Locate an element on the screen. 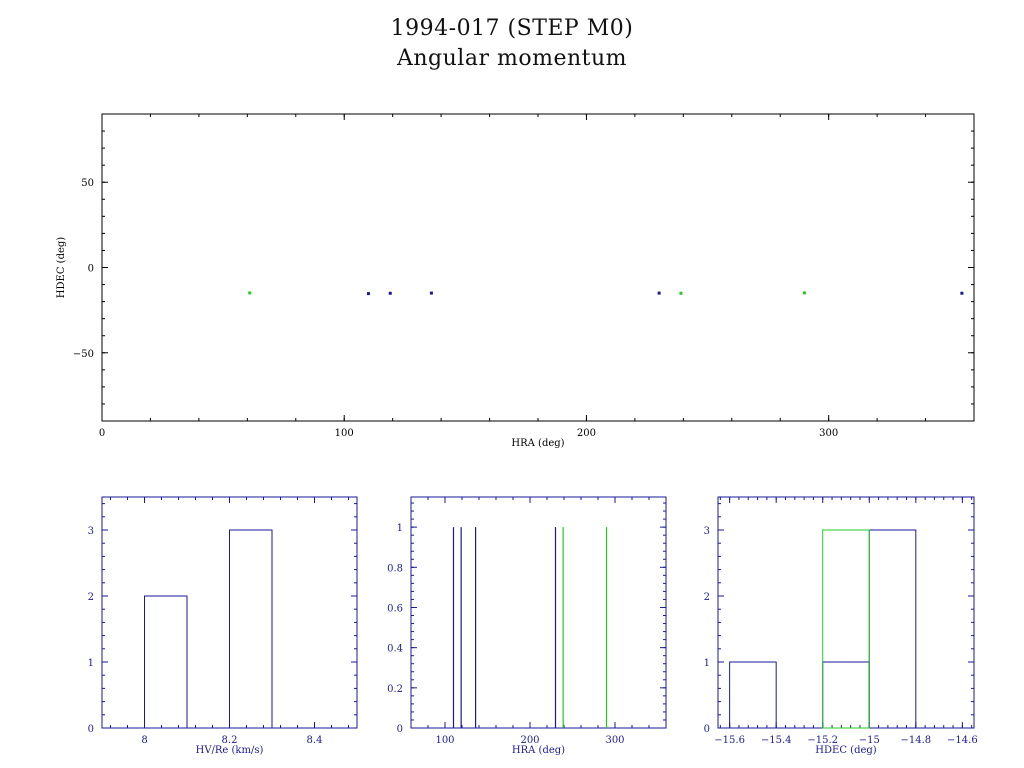 This screenshot has width=1024, height=768. y-axis-title: HDEC (deg) is located at coordinates (61, 267).